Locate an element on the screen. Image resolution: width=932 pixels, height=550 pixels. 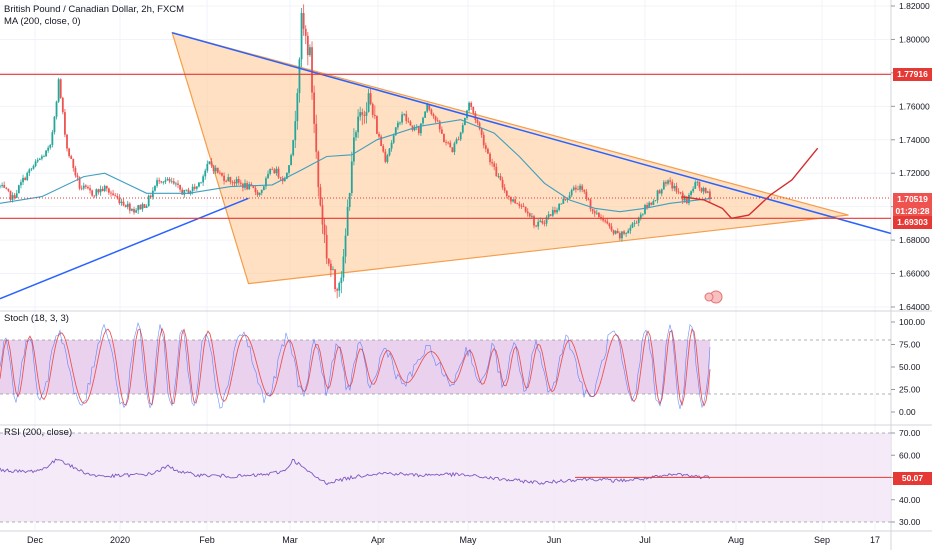
price-tick-label: 1.82000 is located at coordinates (914, 6).